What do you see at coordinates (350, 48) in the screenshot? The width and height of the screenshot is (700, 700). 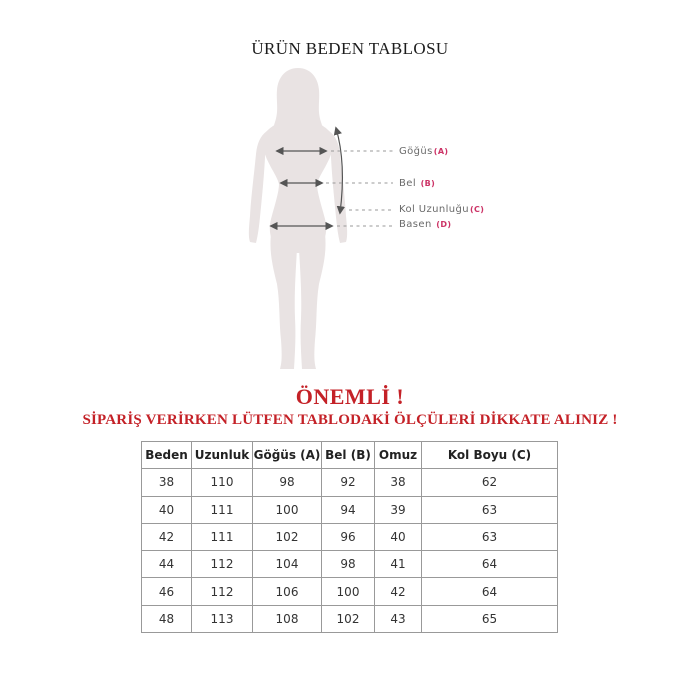 I see `page-title: ÜRÜN BEDEN TABLOSU` at bounding box center [350, 48].